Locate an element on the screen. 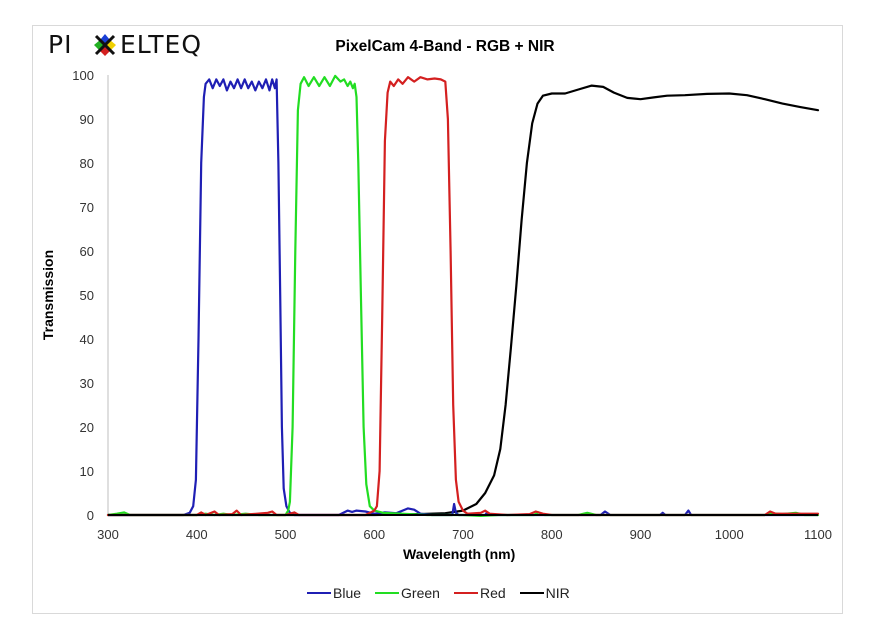 The width and height of the screenshot is (870, 643). x-tick-label: 900 is located at coordinates (641, 534).